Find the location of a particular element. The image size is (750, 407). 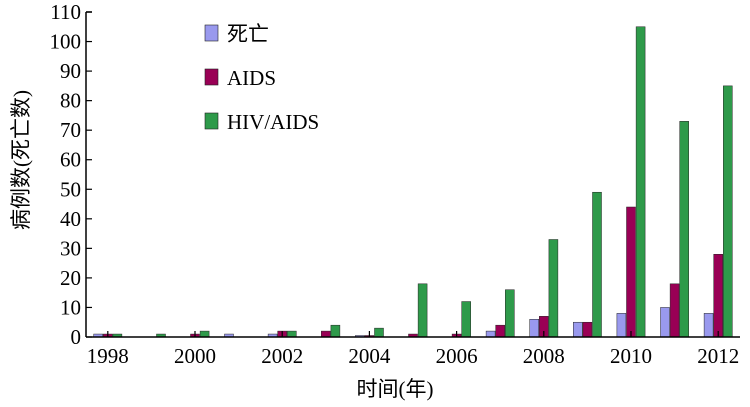

y-tick-label: 10 is located at coordinates (70, 307).